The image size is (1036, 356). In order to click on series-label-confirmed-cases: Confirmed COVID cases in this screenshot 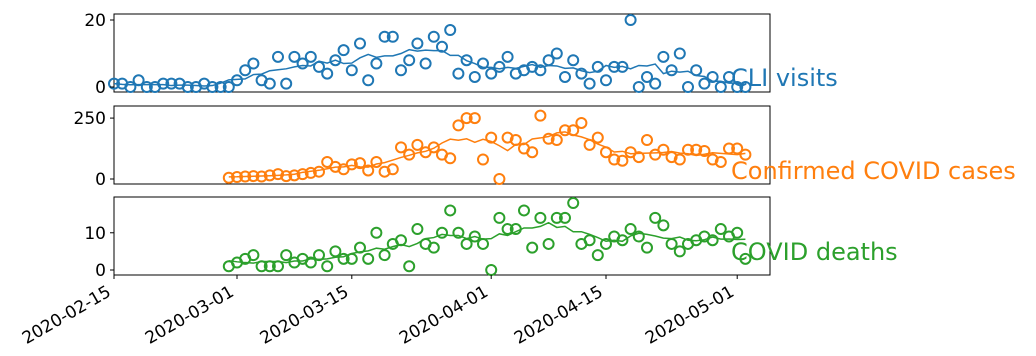, I will do `click(873, 171)`.